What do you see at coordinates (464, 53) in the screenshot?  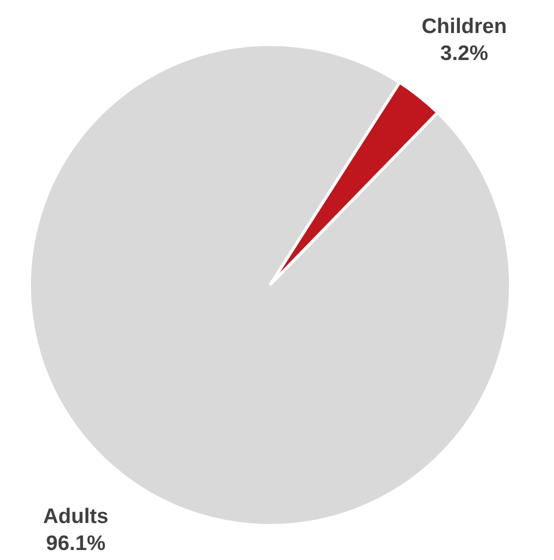 I see `data-label: 3.2%` at bounding box center [464, 53].